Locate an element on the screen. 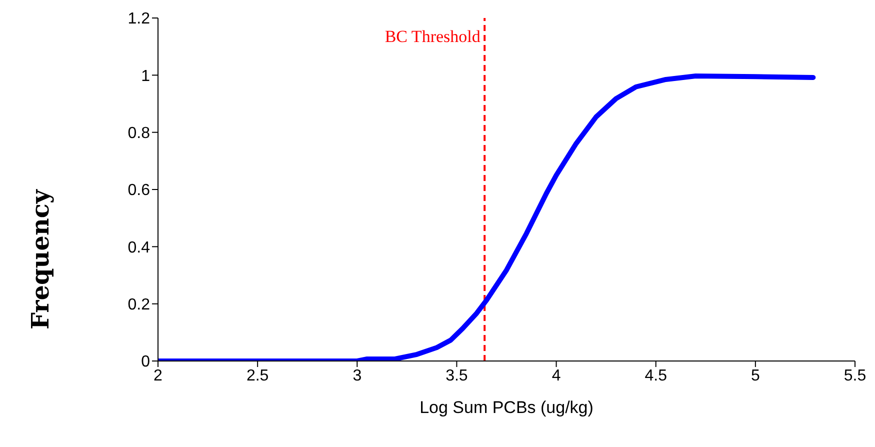 This screenshot has height=447, width=875. x-tick-label: 2.5 is located at coordinates (257, 375).